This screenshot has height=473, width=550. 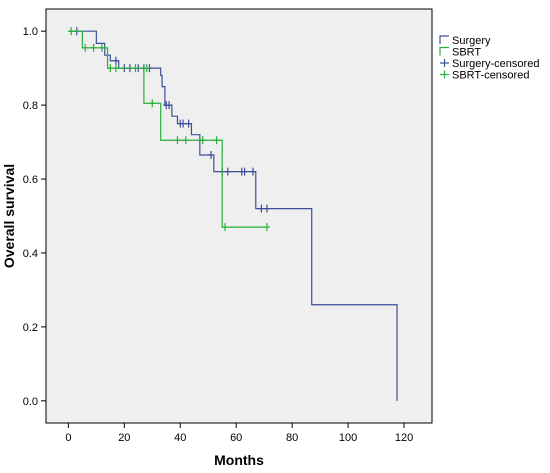 I want to click on y-tick-label: 0.6, so click(x=30, y=180).